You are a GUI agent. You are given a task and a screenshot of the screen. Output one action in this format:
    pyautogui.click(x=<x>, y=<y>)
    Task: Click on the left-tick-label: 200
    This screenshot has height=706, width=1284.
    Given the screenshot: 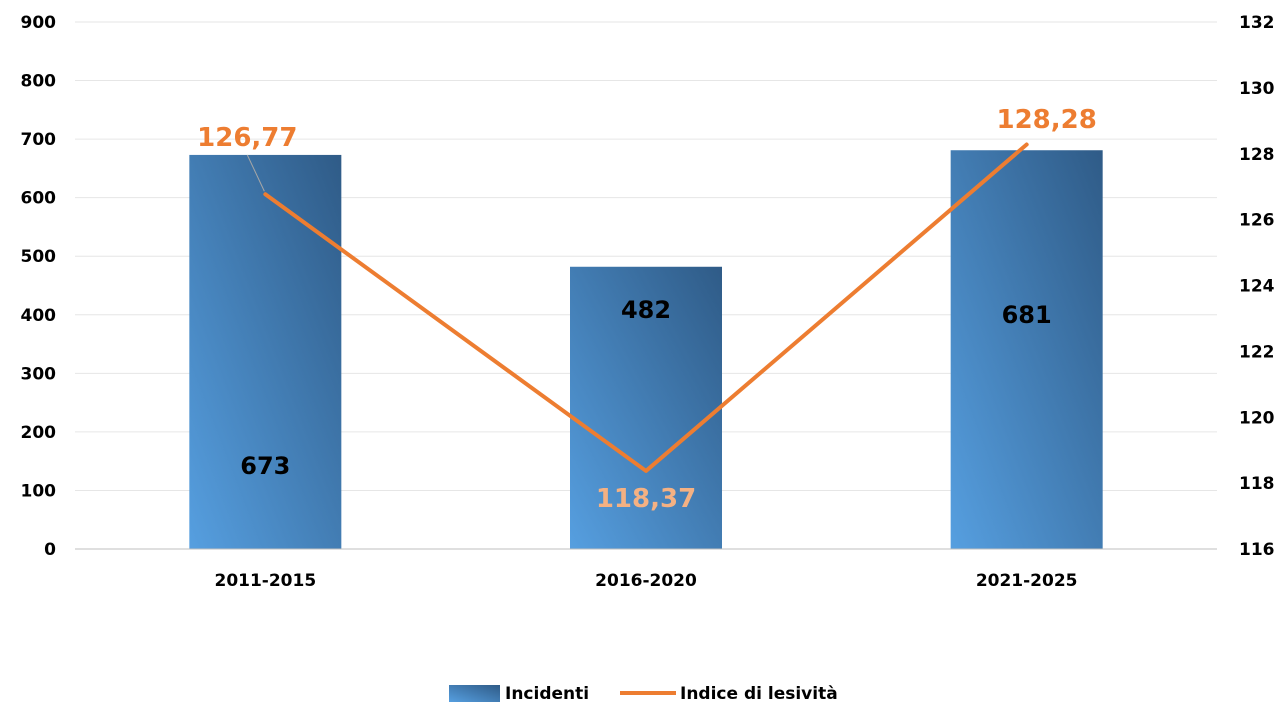 What is the action you would take?
    pyautogui.click(x=39, y=433)
    